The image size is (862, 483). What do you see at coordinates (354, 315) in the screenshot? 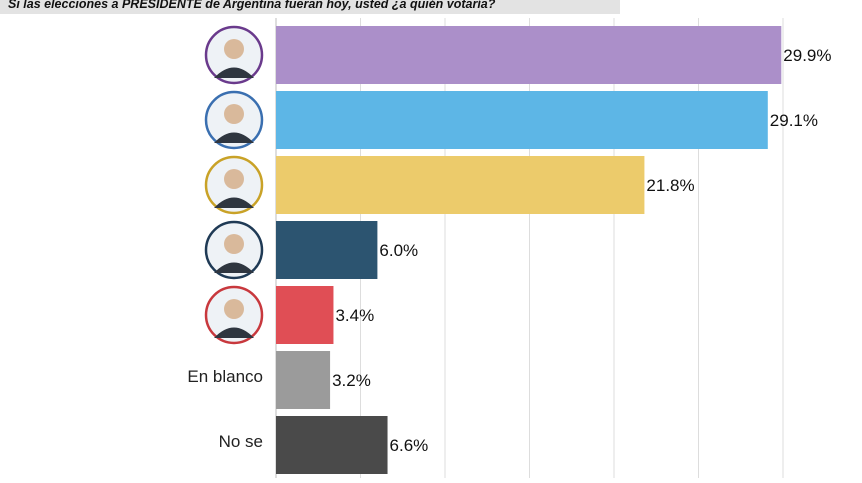
I see `data-label: 3.4%` at bounding box center [354, 315].